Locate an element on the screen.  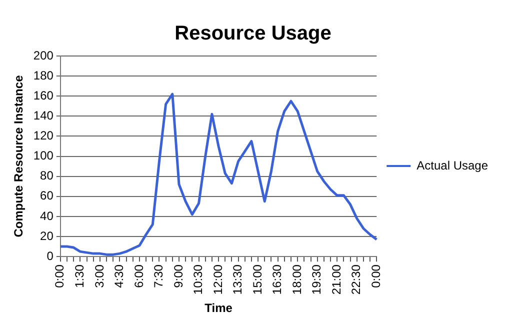
x-tick-label: 4:30 is located at coordinates (119, 276).